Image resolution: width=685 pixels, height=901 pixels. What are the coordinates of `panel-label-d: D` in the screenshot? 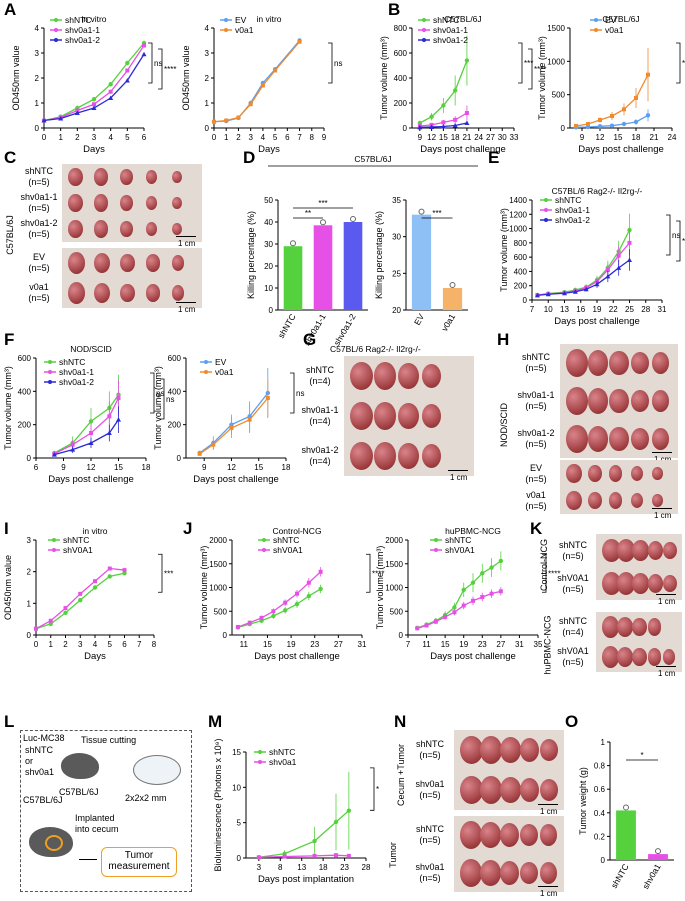 It's located at (249, 157).